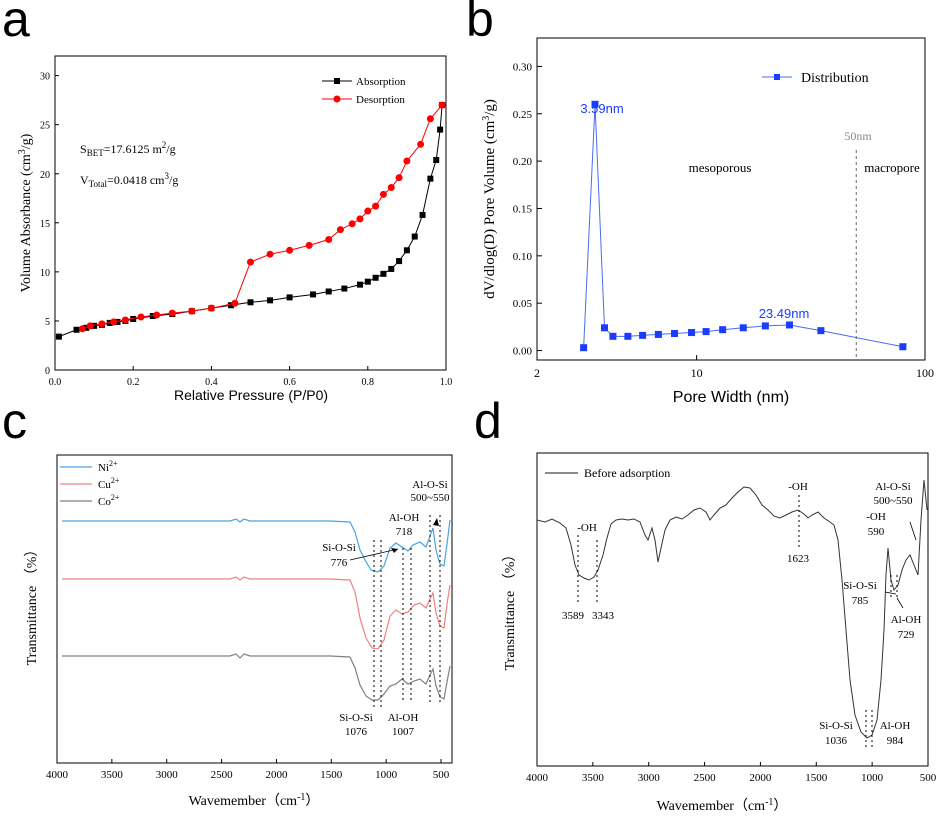 The height and width of the screenshot is (822, 941). Describe the element at coordinates (16, 23) in the screenshot. I see `panel-letter-a: a` at that location.